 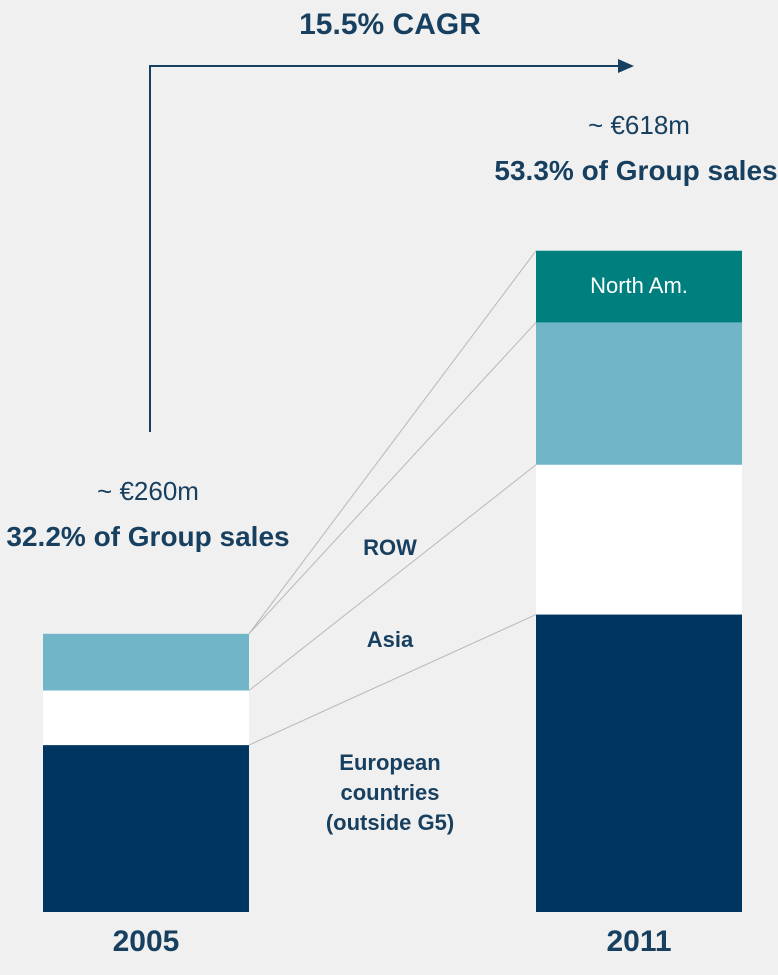 What do you see at coordinates (148, 536) in the screenshot?
I see `share-label: 32.2% of Group sales` at bounding box center [148, 536].